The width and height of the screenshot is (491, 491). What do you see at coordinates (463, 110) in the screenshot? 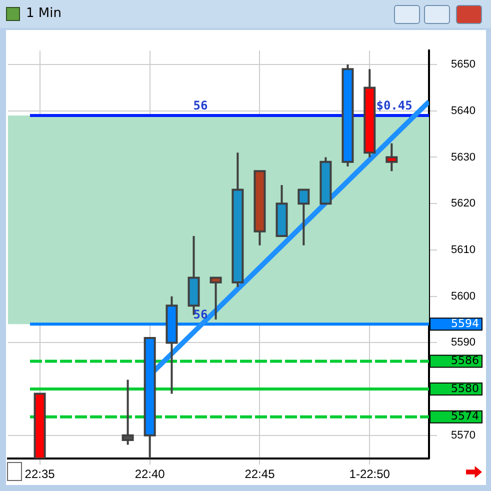
I see `y-tick-label: 5640` at bounding box center [463, 110].